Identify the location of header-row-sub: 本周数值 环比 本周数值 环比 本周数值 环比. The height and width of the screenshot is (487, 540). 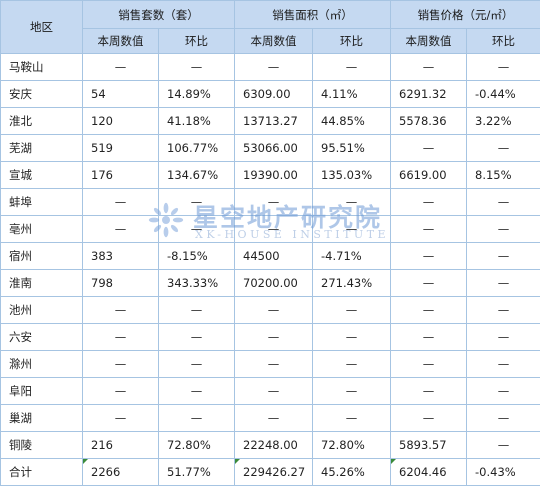
(270, 41).